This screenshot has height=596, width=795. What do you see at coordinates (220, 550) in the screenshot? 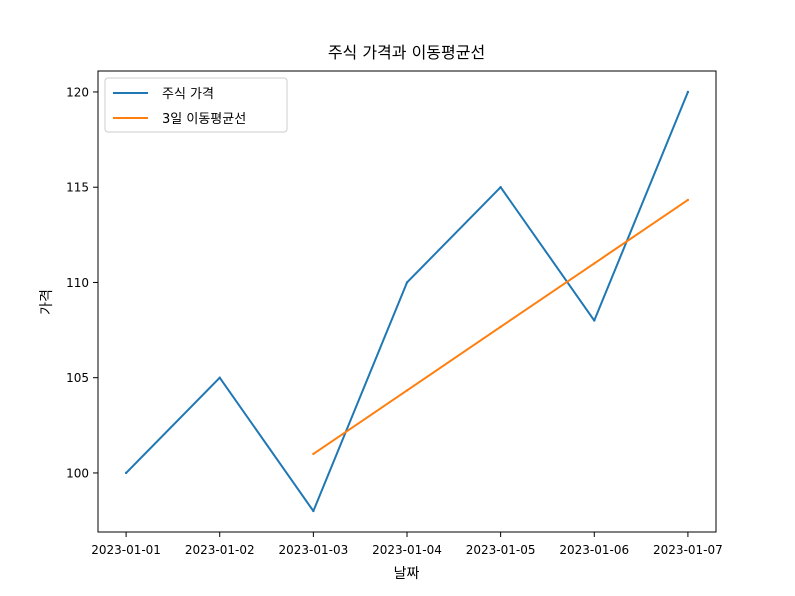
I see `x-tick-label: 2023-01-02` at bounding box center [220, 550].